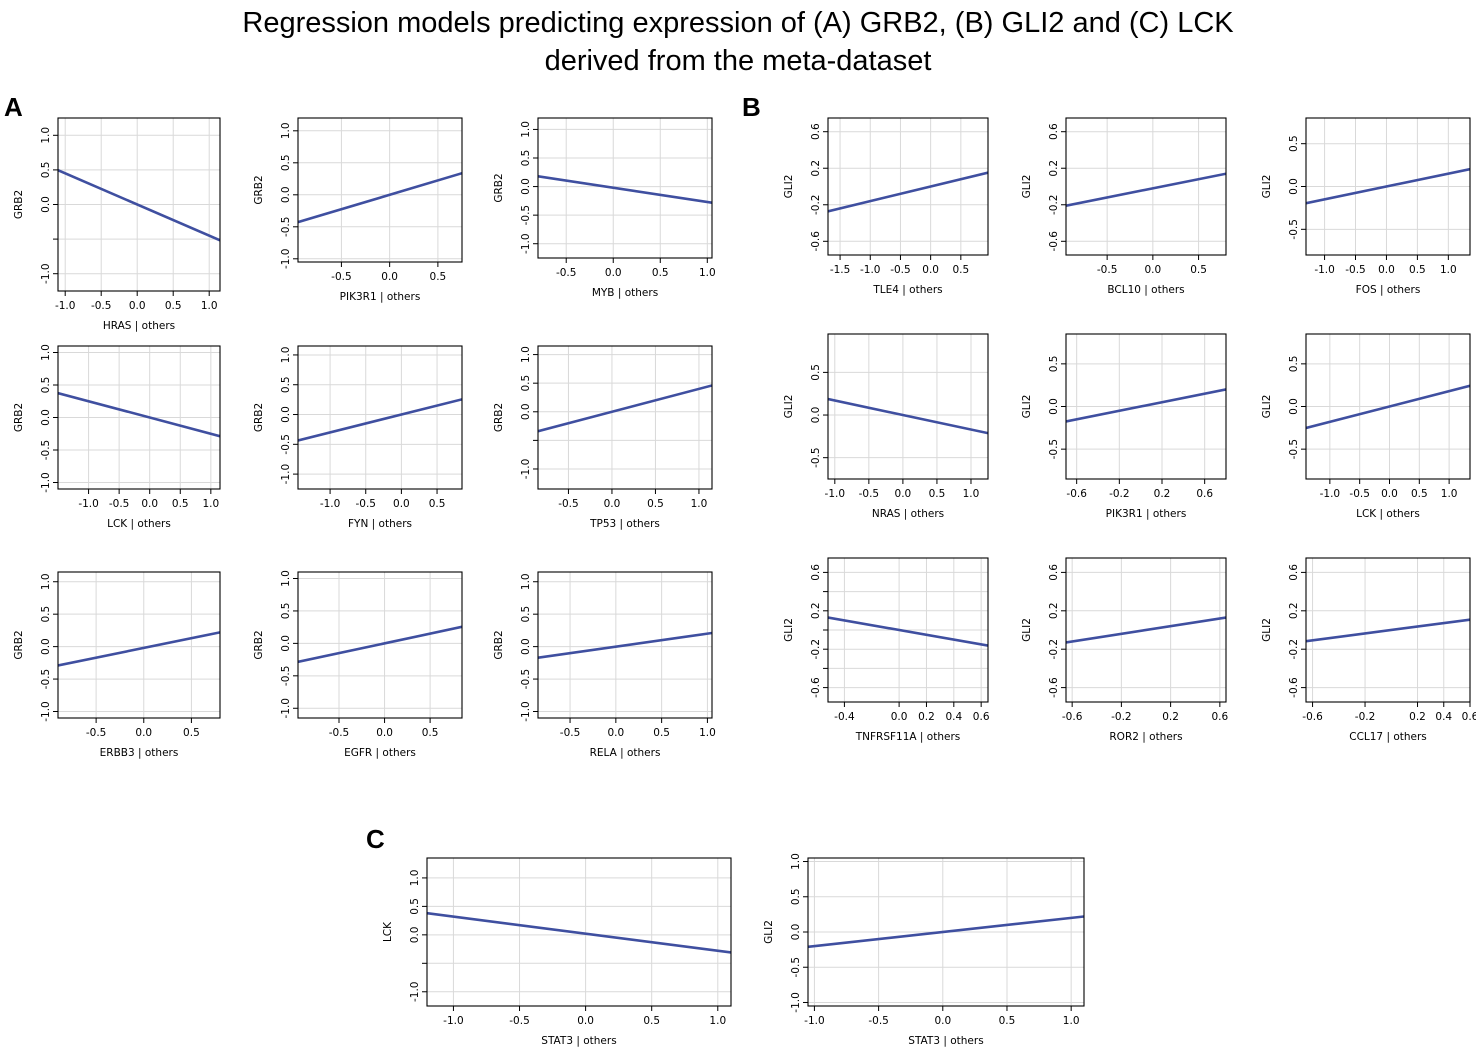 This screenshot has width=1476, height=1062. Describe the element at coordinates (908, 186) in the screenshot. I see `plot-frame` at that location.